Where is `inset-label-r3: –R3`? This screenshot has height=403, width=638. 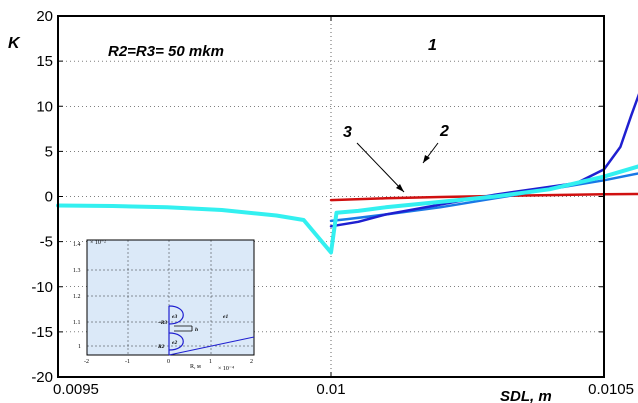
inset-label-r3: –R3 is located at coordinates (162, 323).